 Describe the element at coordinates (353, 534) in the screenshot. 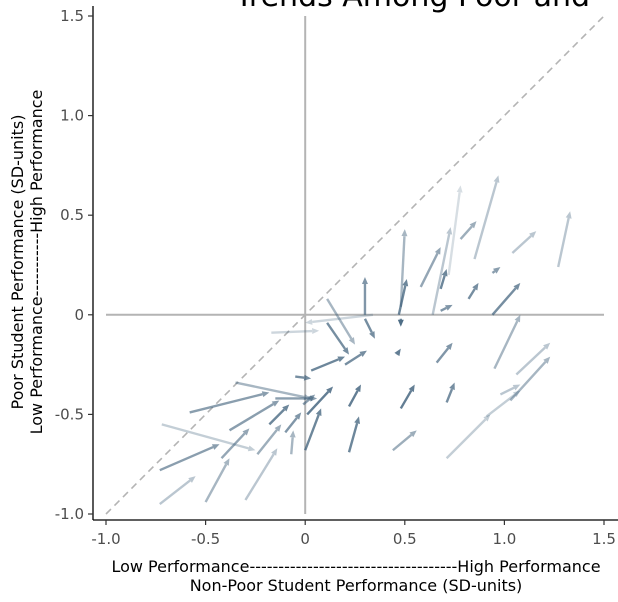

I see `x-ticks: -1.0 -0.5 0 0.5 1.0 1.5` at that location.